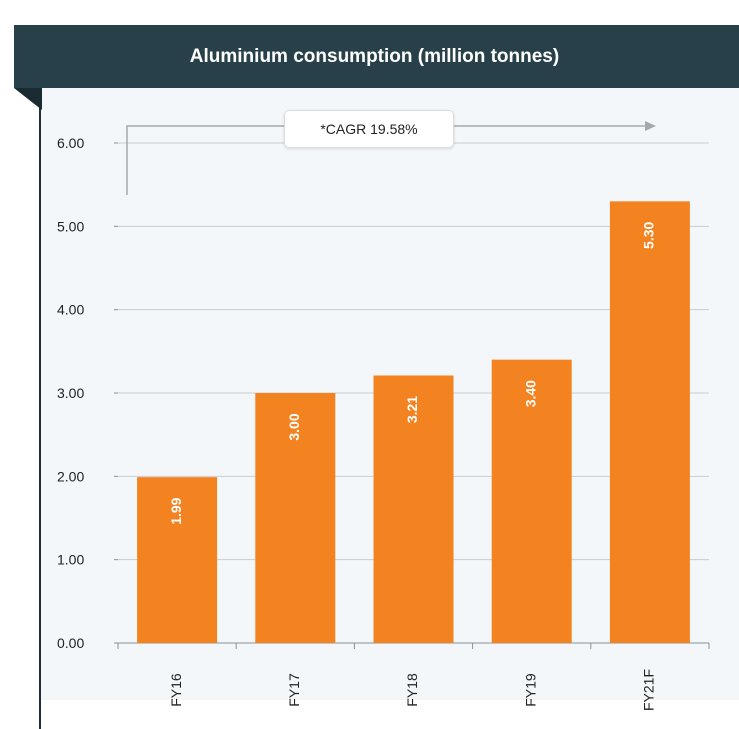  What do you see at coordinates (70, 226) in the screenshot?
I see `y-tick-label: 5.00` at bounding box center [70, 226].